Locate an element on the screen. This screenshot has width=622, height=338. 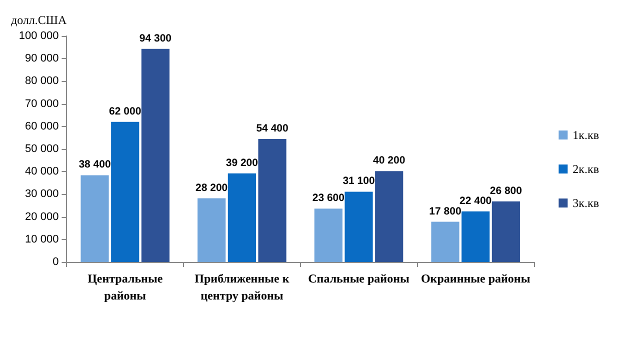
data-label: 22 400 is located at coordinates (476, 200).